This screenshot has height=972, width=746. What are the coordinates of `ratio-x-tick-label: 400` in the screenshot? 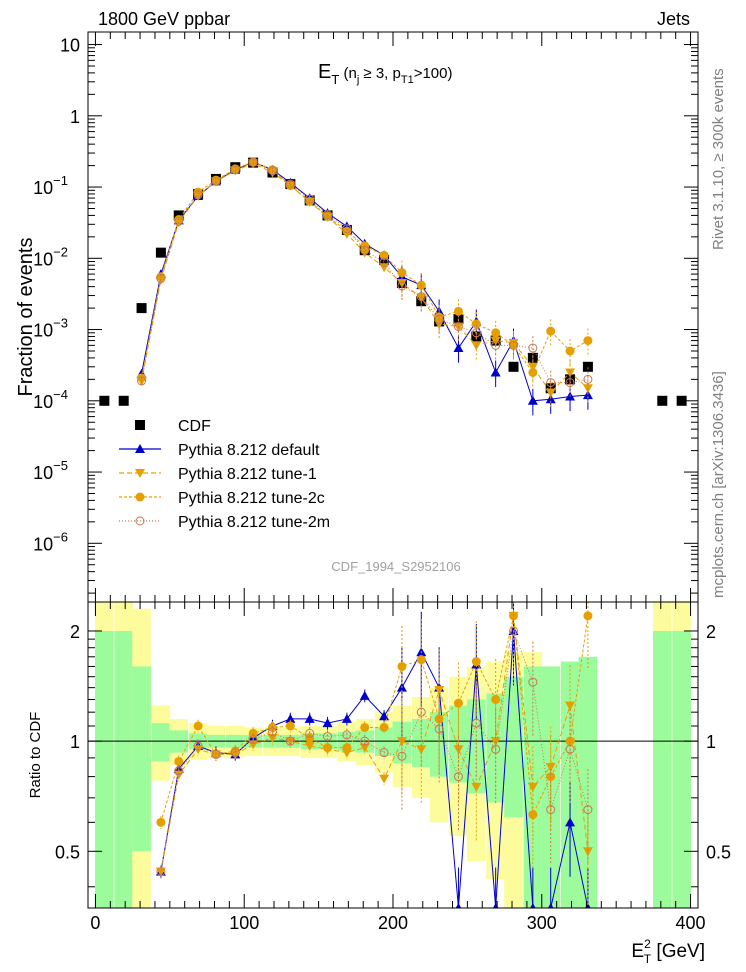 It's located at (691, 923).